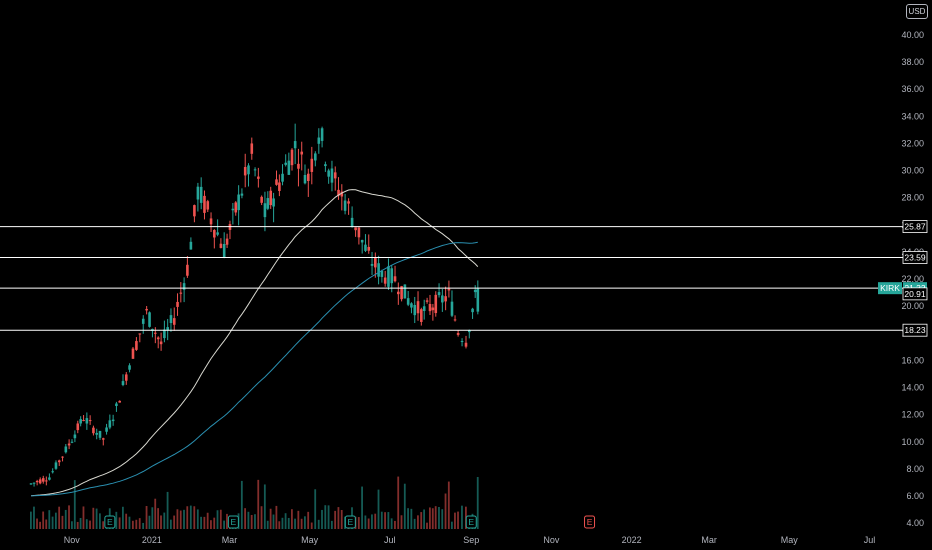  What do you see at coordinates (917, 11) in the screenshot?
I see `currency-selector: USD` at bounding box center [917, 11].